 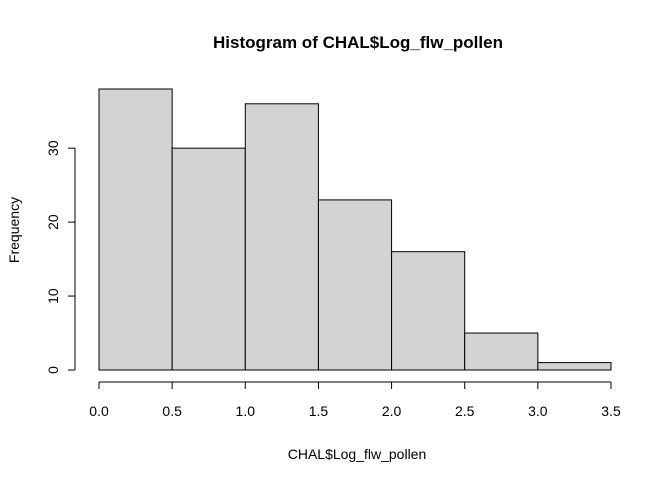 What do you see at coordinates (53, 370) in the screenshot?
I see `y-tick-label: 0` at bounding box center [53, 370].